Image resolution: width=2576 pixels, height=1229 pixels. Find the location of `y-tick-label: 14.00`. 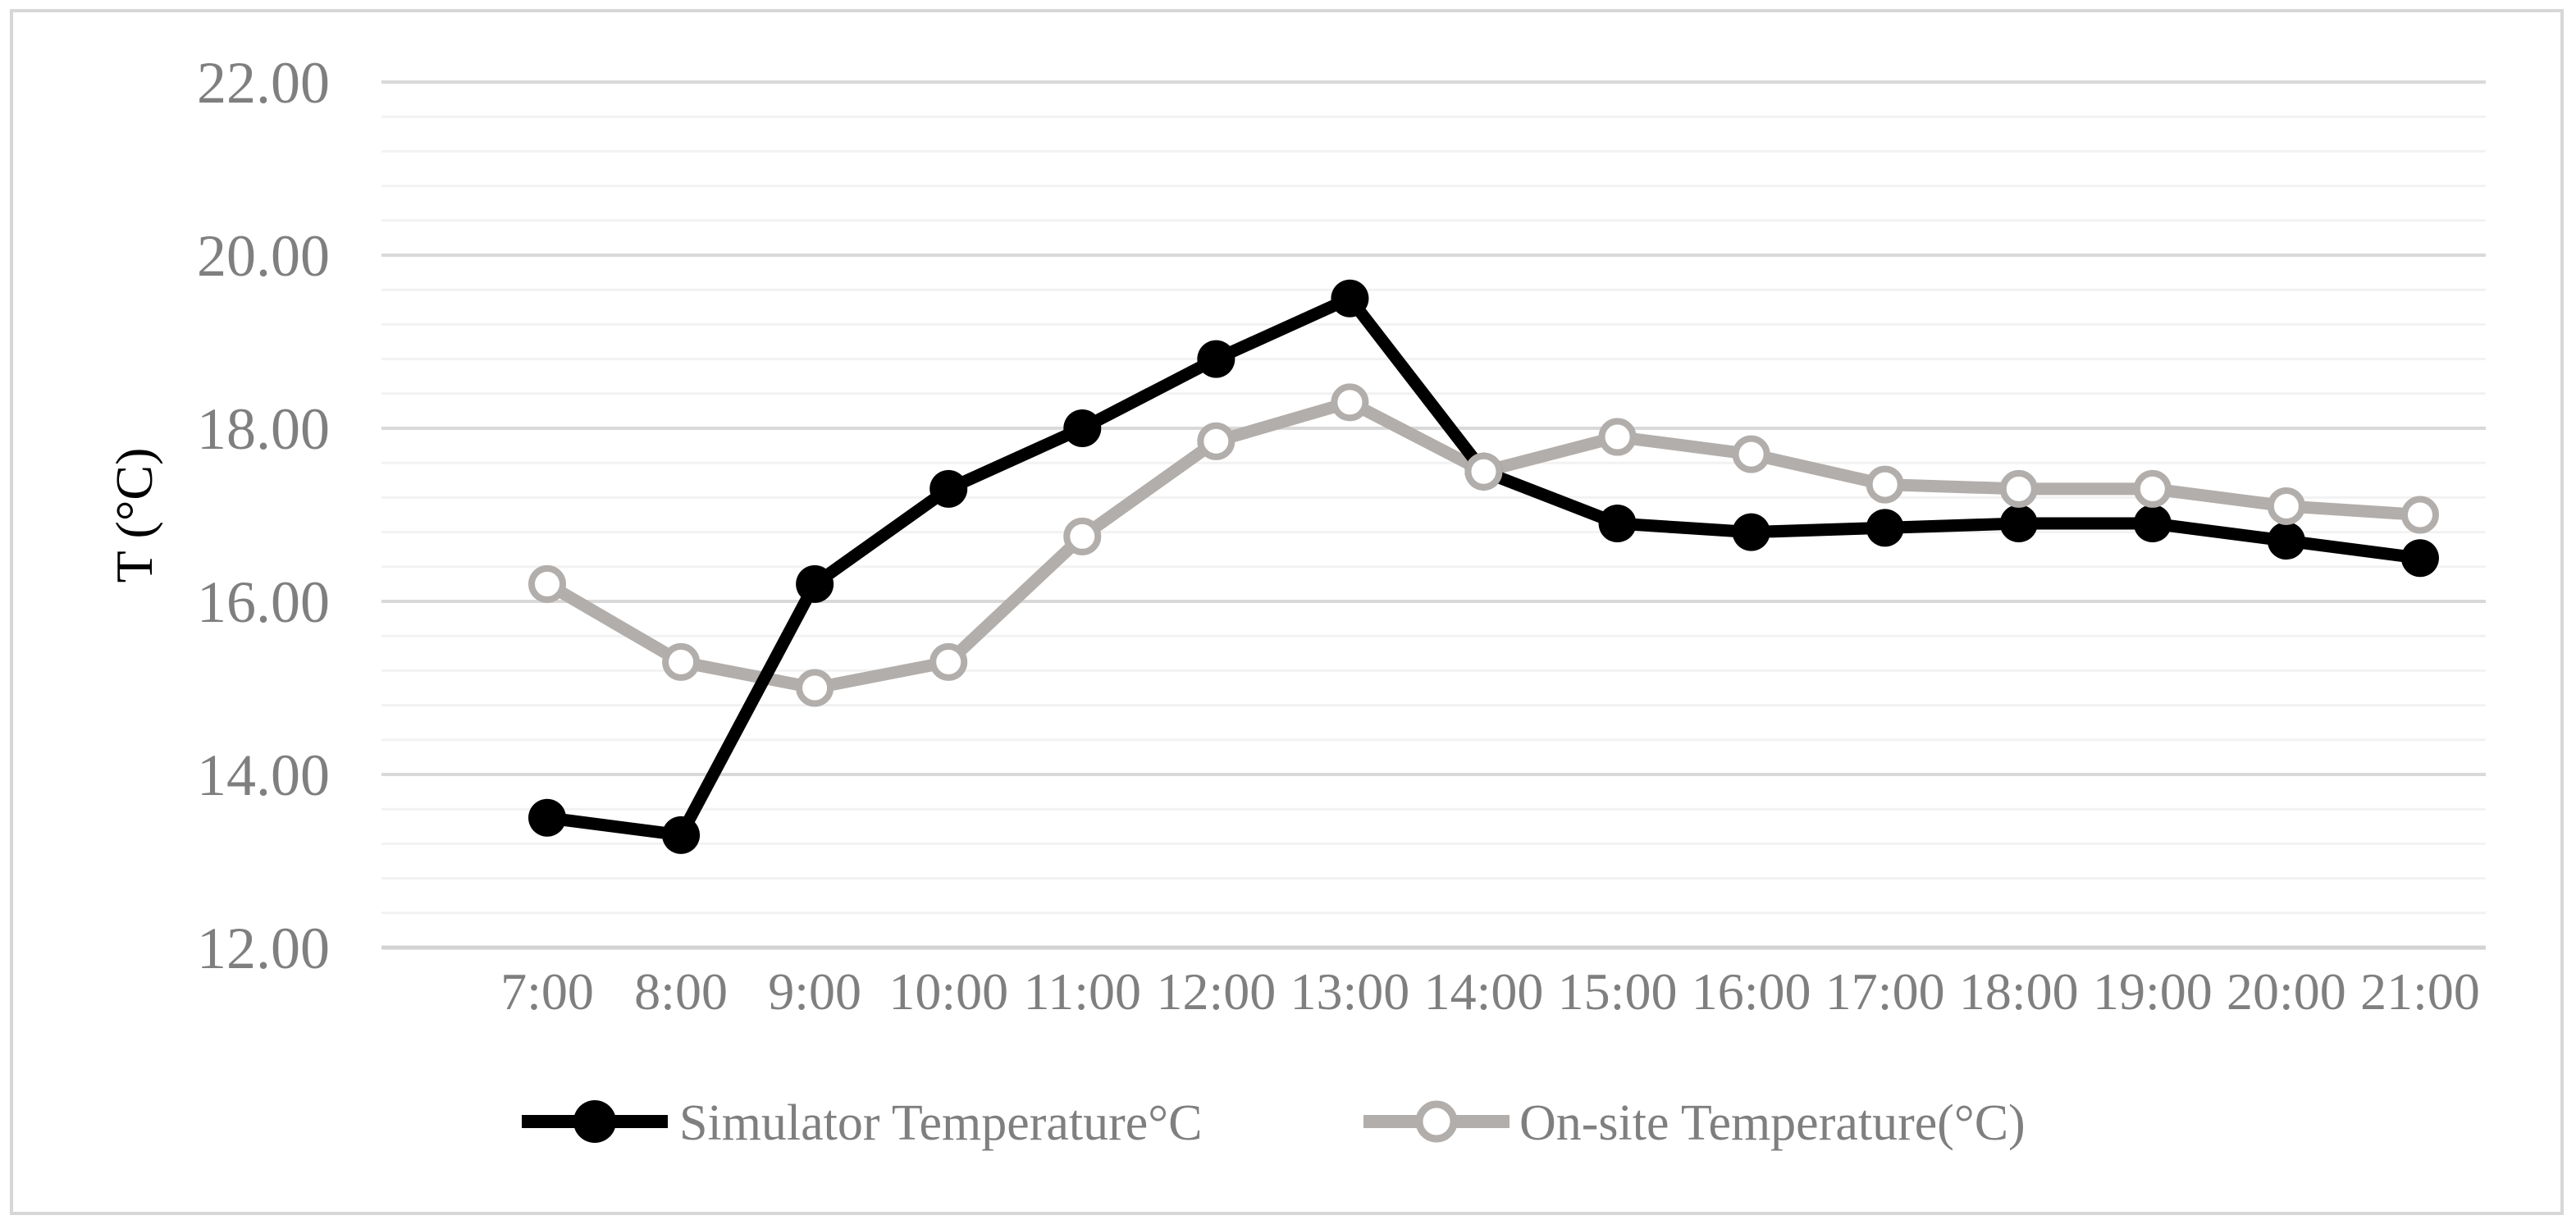

y-tick-label: 14.00 is located at coordinates (263, 775).